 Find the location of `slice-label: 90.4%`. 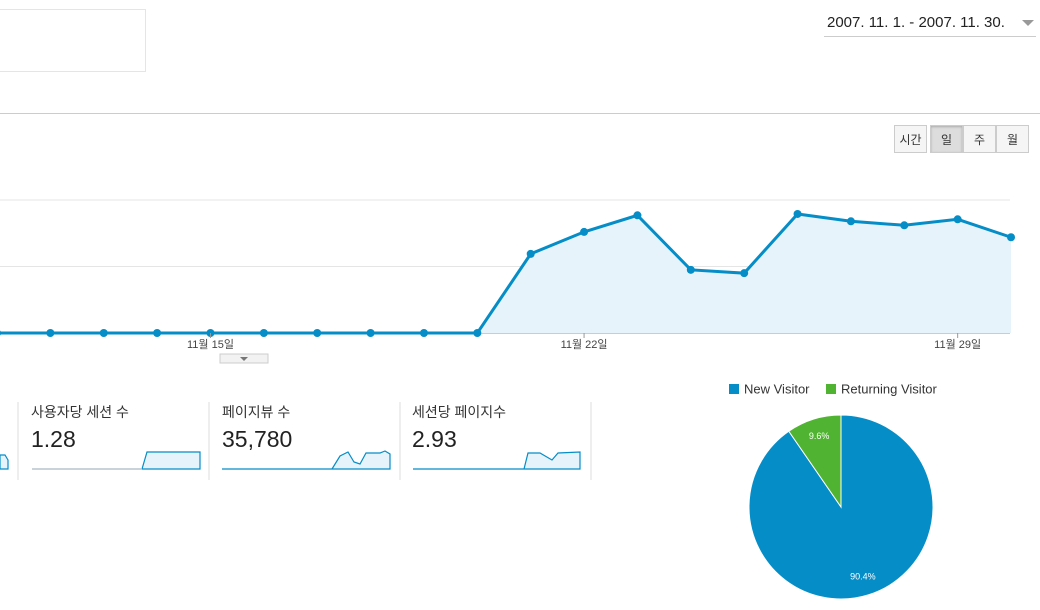

slice-label: 90.4% is located at coordinates (863, 577).